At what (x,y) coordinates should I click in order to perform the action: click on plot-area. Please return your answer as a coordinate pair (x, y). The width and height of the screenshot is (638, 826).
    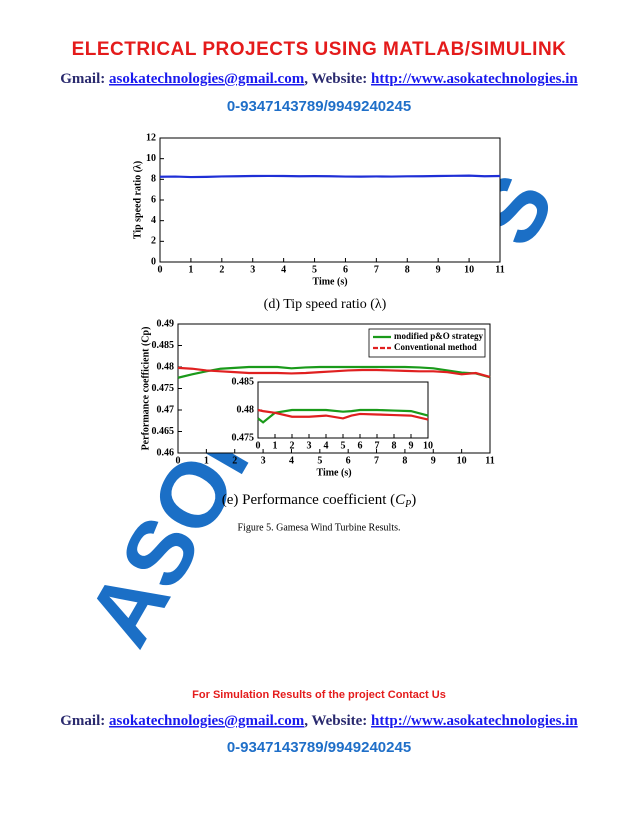
    Looking at the image, I should click on (330, 200).